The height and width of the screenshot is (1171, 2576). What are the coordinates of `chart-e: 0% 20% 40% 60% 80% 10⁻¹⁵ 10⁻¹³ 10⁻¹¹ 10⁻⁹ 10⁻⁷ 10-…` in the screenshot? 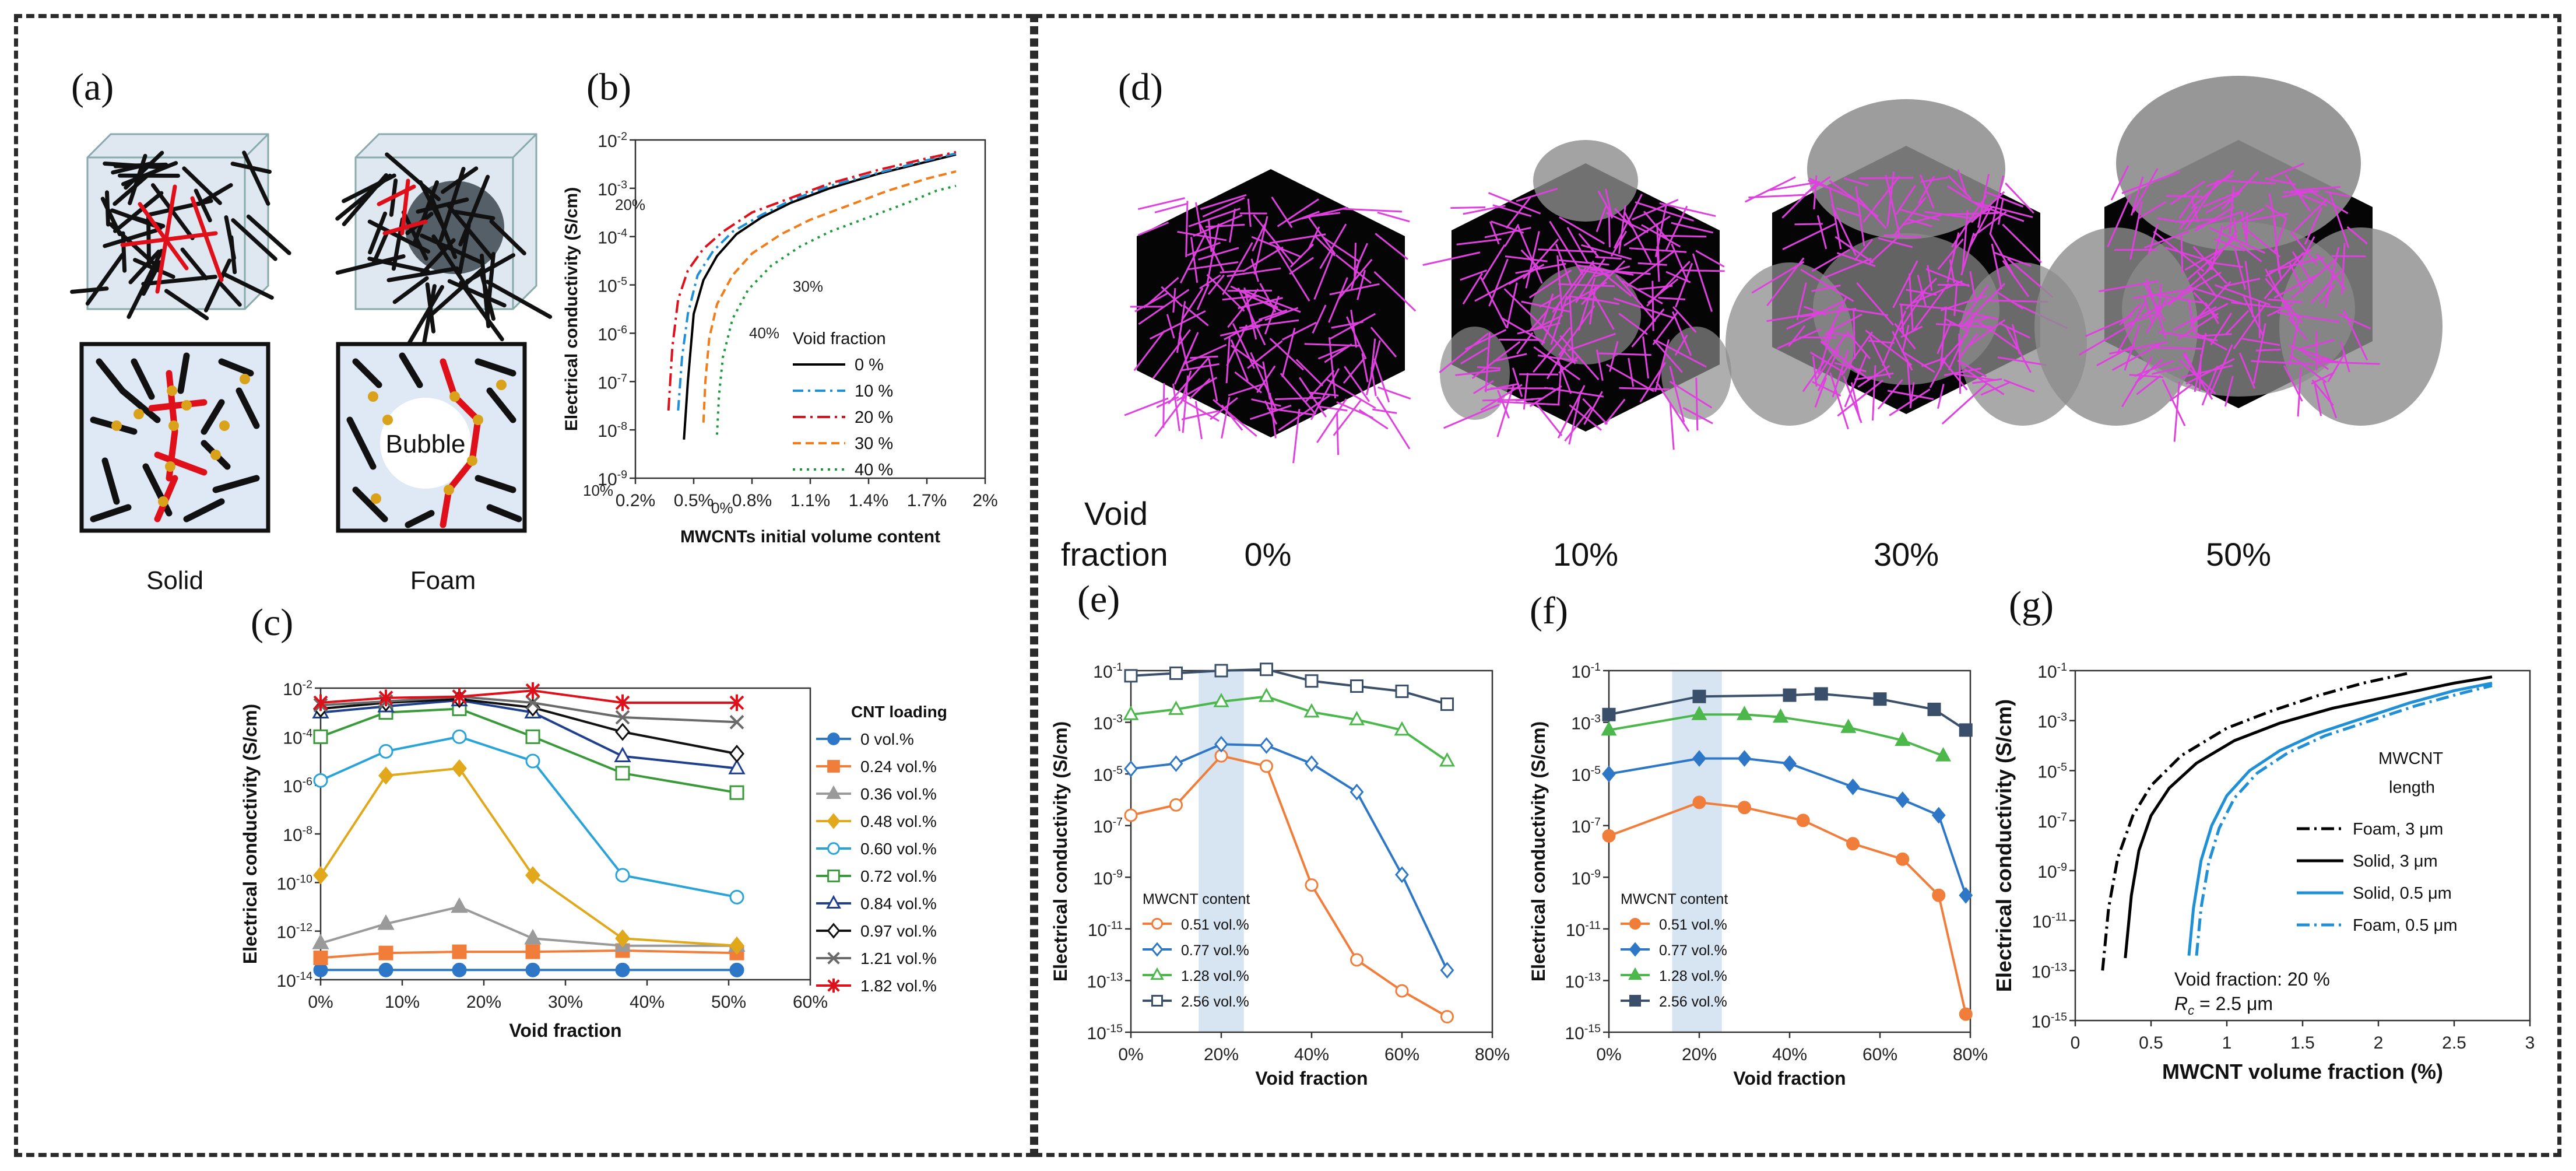 It's located at (1280, 875).